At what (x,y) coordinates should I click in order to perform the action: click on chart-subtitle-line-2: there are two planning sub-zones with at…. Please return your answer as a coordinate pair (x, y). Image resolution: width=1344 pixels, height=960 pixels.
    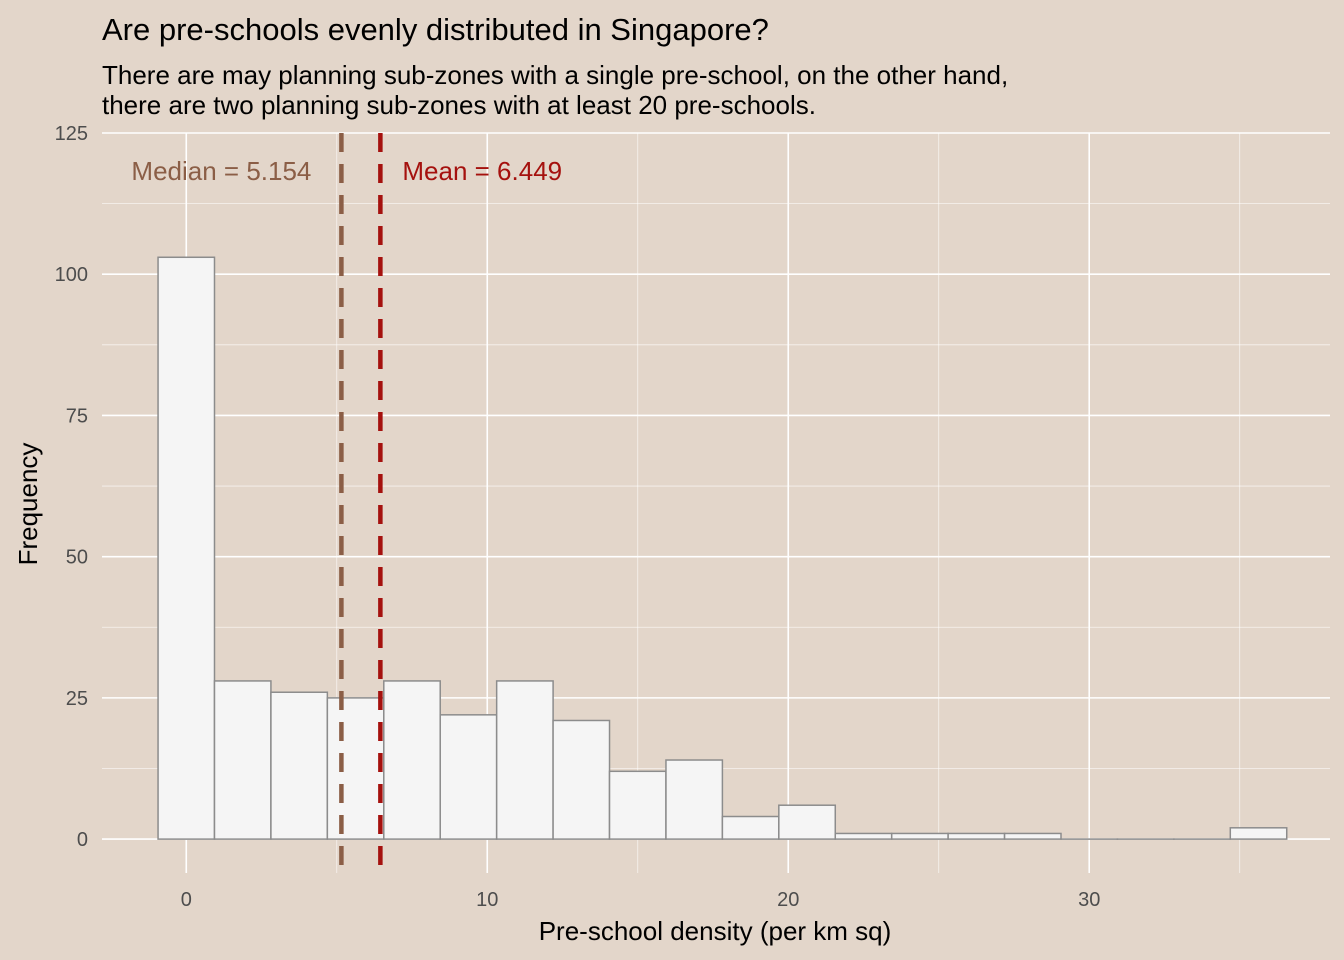
    Looking at the image, I should click on (459, 105).